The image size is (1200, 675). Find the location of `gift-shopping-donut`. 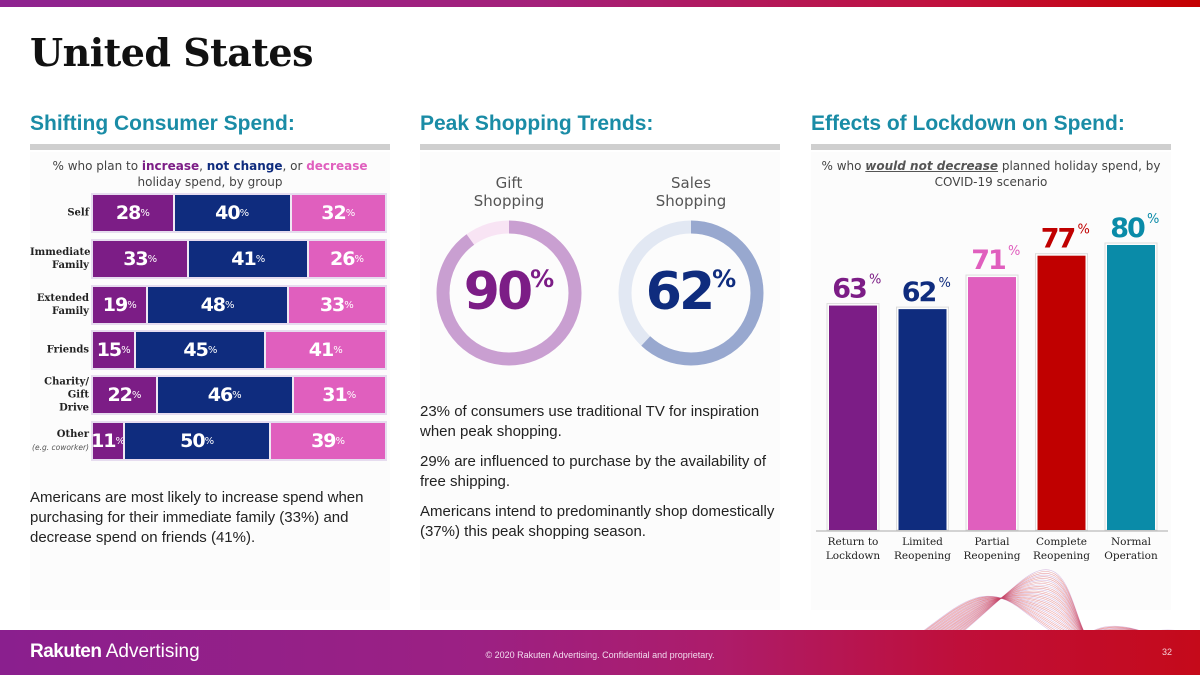

gift-shopping-donut is located at coordinates (509, 293).